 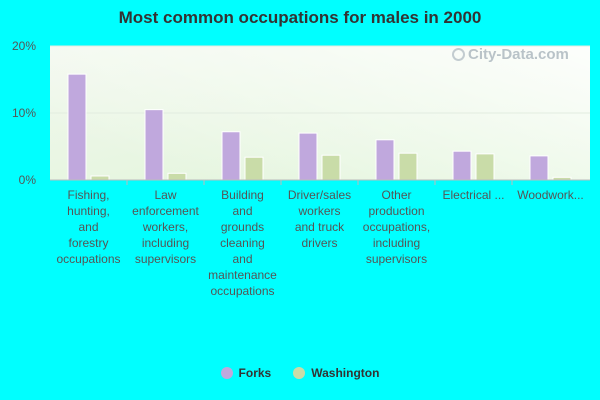 What do you see at coordinates (319, 219) in the screenshot?
I see `x-tick-label: Driver/sales workers and truck drivers` at bounding box center [319, 219].